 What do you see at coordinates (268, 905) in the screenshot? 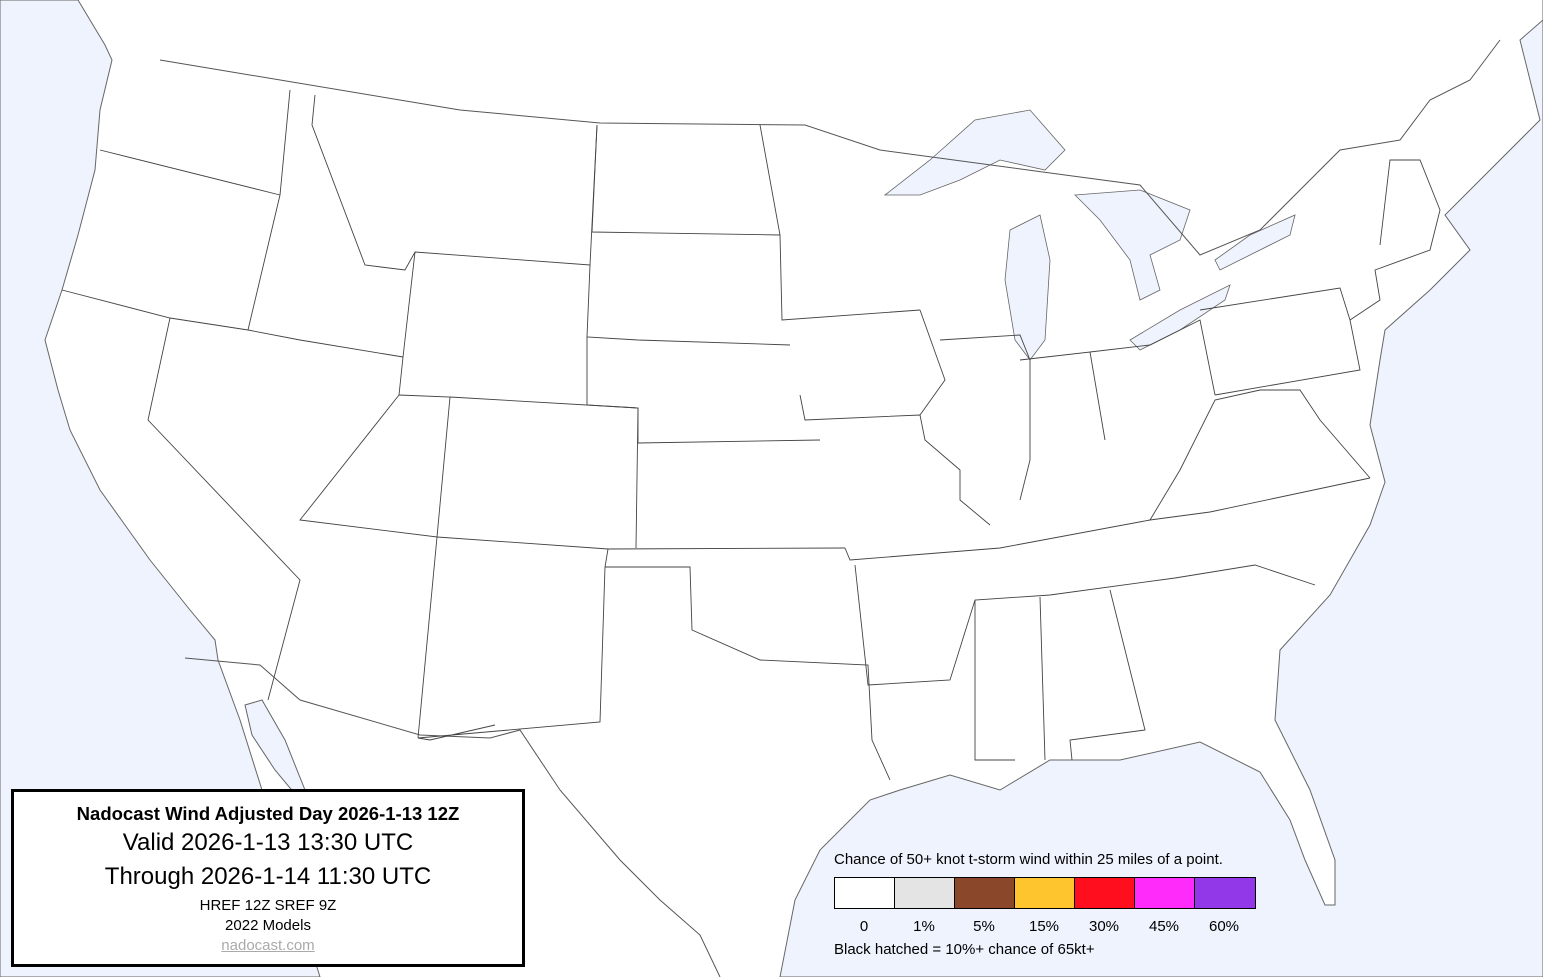
I see `model-runs: HREF 12Z SREF 9Z` at bounding box center [268, 905].